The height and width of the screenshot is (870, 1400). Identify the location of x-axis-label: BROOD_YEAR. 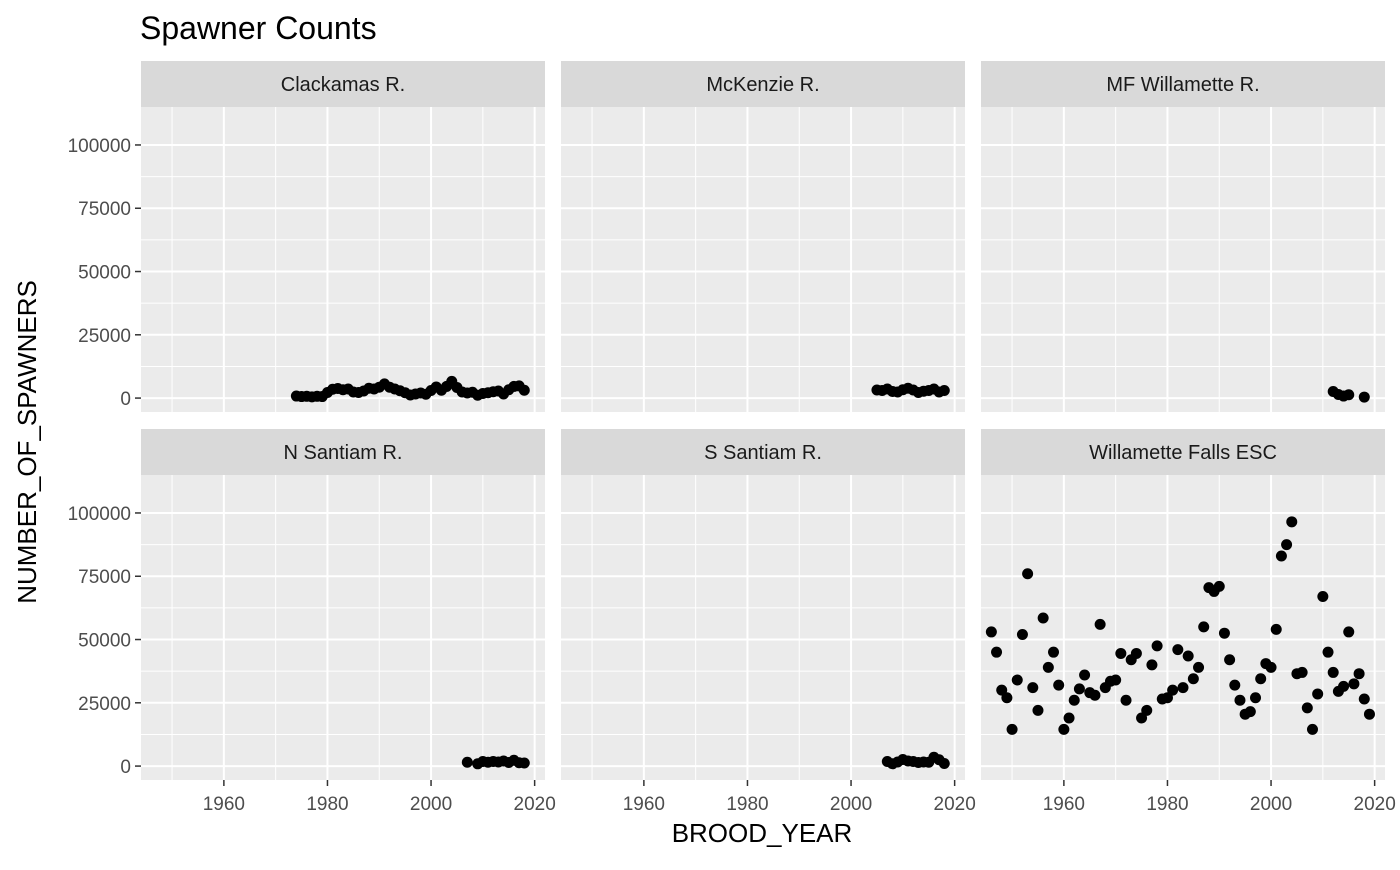
(762, 833).